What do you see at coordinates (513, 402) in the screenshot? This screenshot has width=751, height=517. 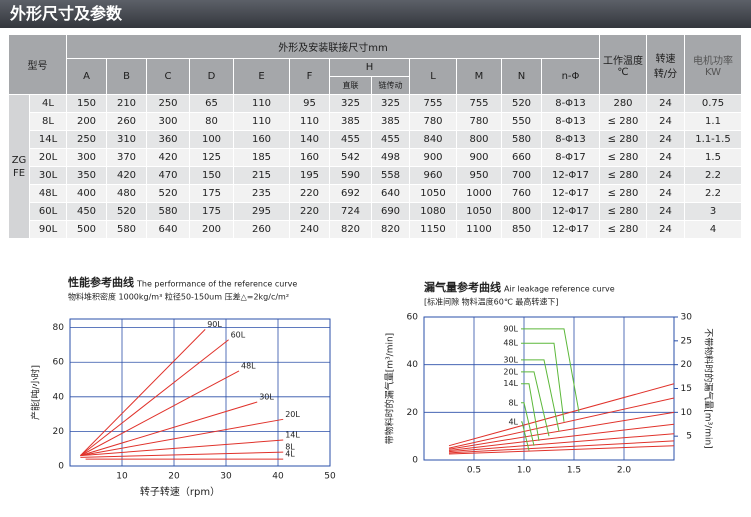 I see `series-label: 8L` at bounding box center [513, 402].